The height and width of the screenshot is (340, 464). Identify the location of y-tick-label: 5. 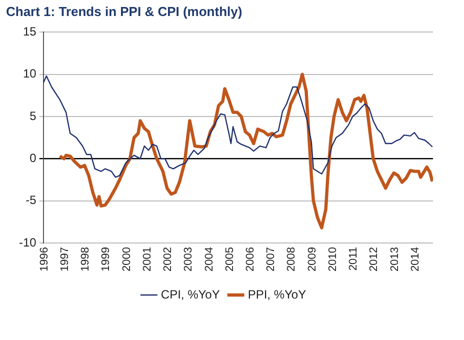
(33, 115).